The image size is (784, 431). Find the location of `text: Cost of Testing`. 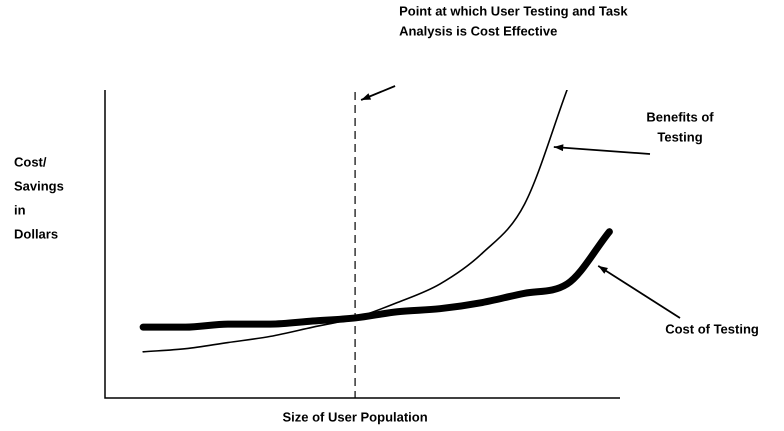

text: Cost of Testing is located at coordinates (712, 329).